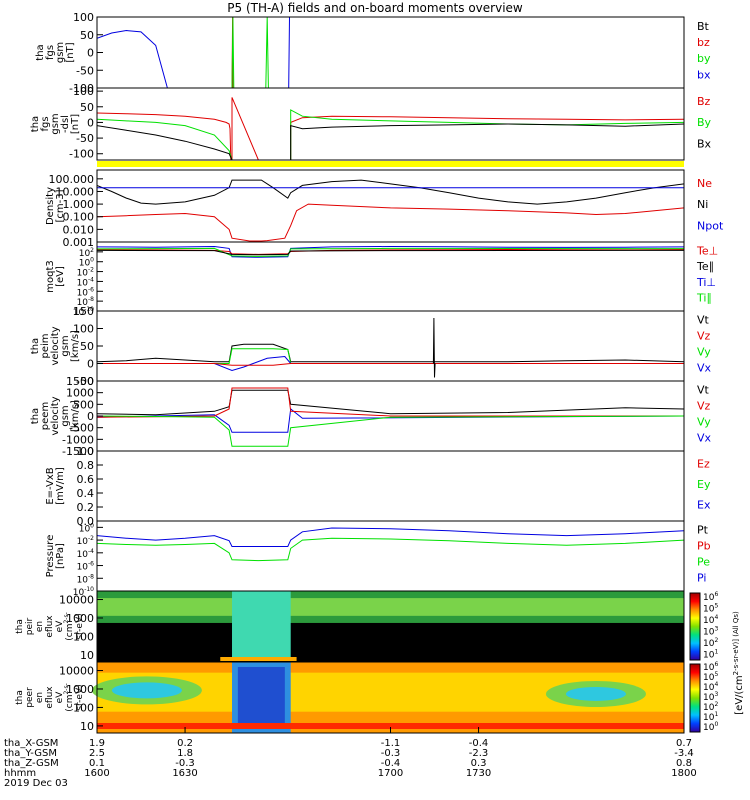  What do you see at coordinates (86, 567) in the screenshot?
I see `y-tick-label: 10⁻⁶` at bounding box center [86, 567].